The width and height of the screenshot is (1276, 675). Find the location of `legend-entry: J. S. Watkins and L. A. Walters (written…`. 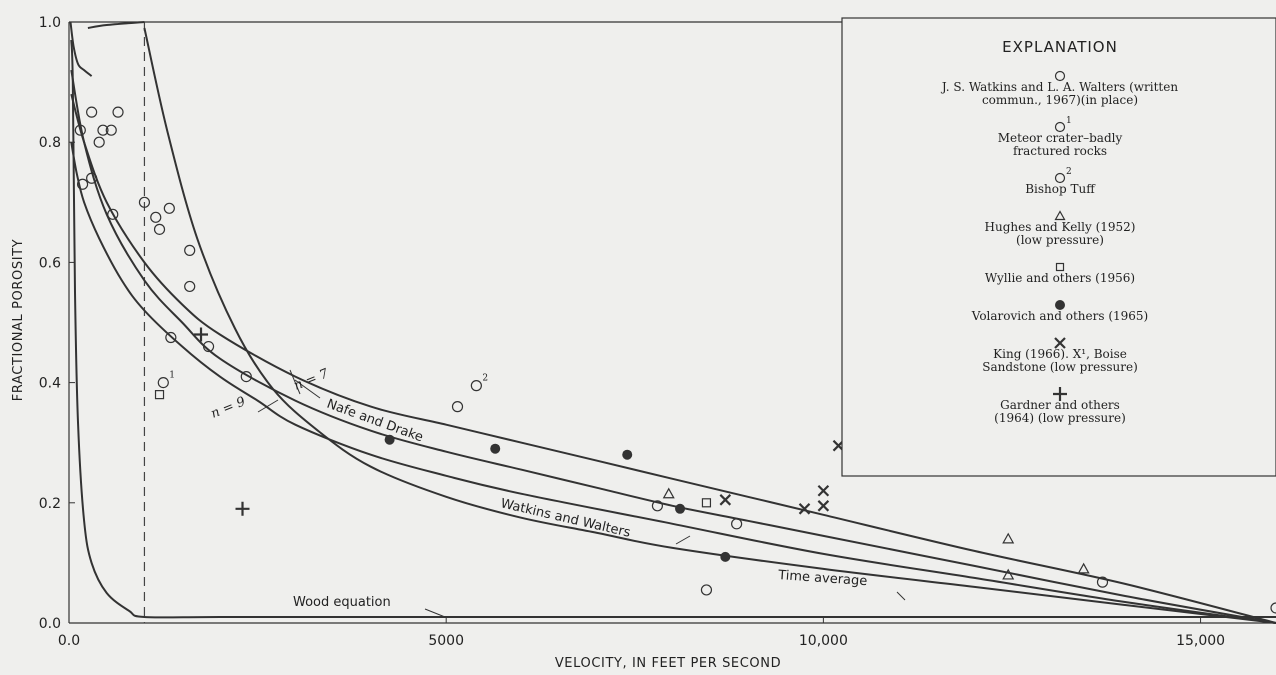

legend-entry: J. S. Watkins and L. A. Walters (written… is located at coordinates (1059, 88).